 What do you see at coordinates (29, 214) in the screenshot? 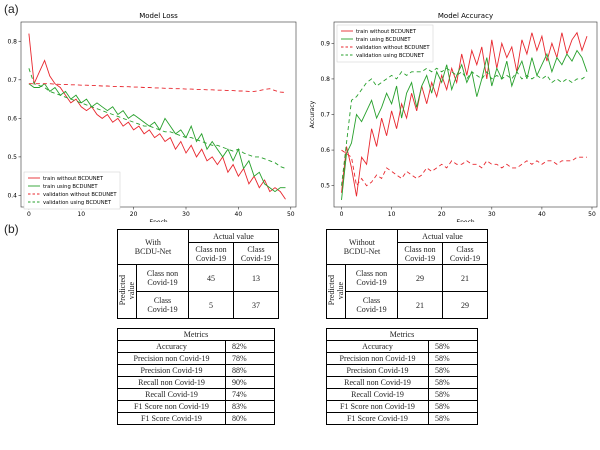
I see `x-tick-label: 0` at bounding box center [29, 214].